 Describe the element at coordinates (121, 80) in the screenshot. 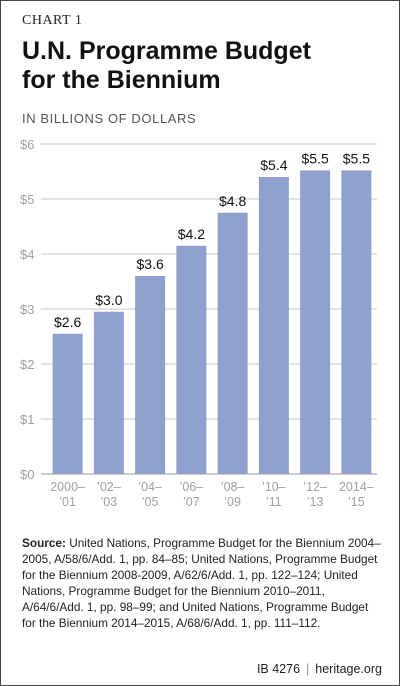

I see `chart-title-line-2: for the Biennium` at that location.